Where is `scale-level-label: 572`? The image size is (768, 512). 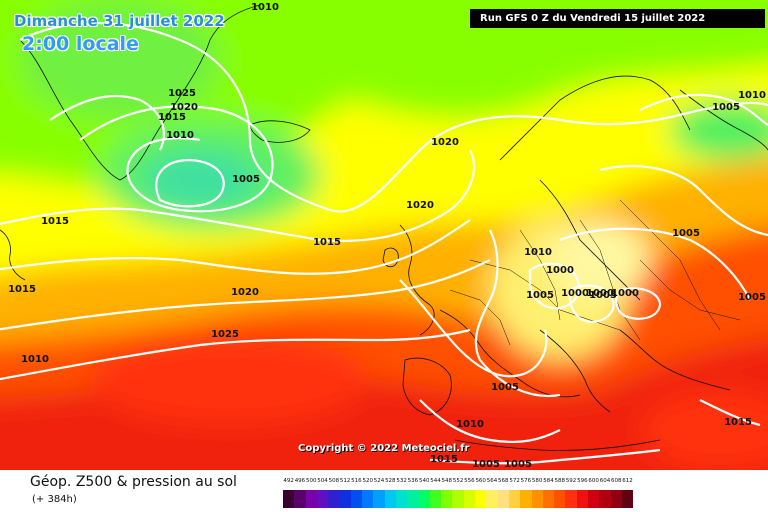 scale-level-label: 572 is located at coordinates (514, 481).